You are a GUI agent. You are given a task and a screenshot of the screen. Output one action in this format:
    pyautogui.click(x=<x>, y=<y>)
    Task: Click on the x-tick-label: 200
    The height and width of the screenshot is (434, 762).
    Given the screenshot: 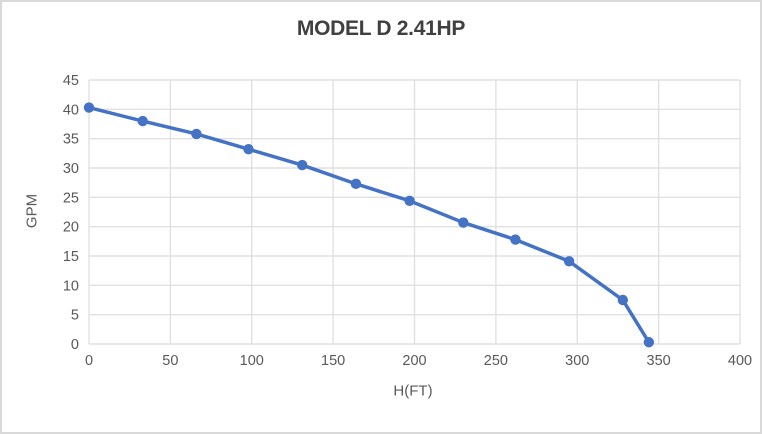 What is the action you would take?
    pyautogui.click(x=414, y=361)
    